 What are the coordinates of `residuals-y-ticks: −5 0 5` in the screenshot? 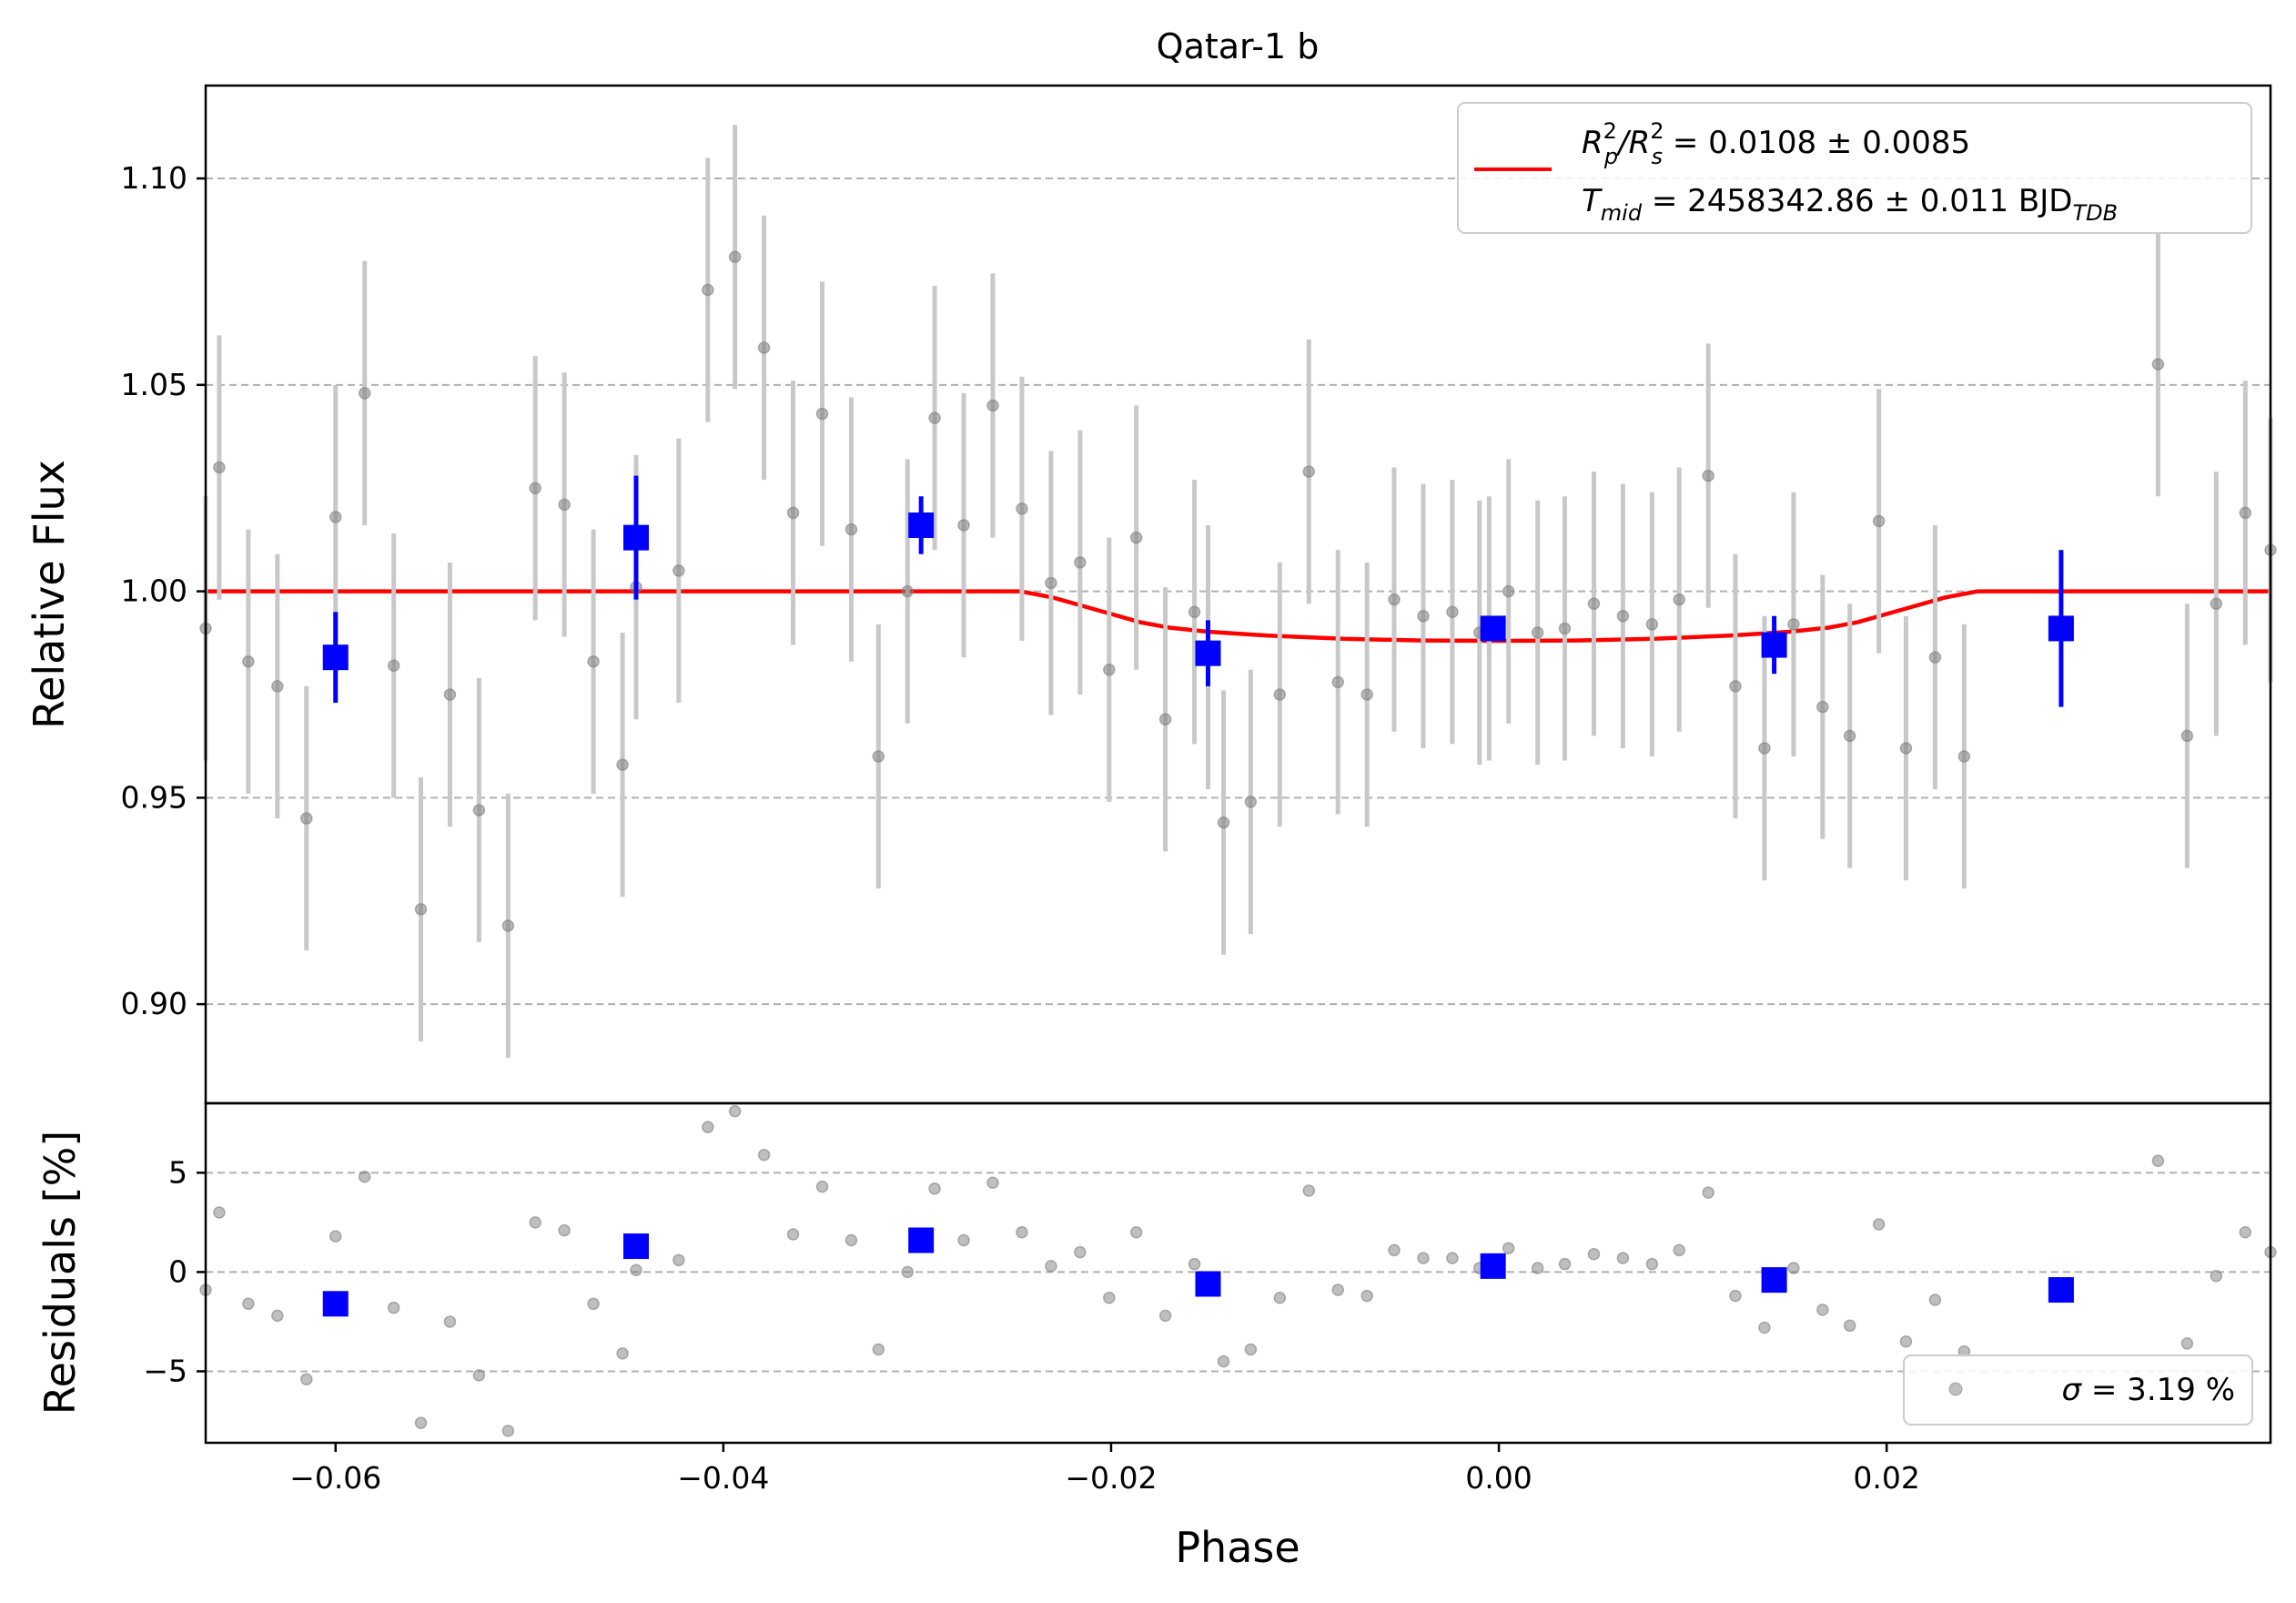 It's located at (175, 1271).